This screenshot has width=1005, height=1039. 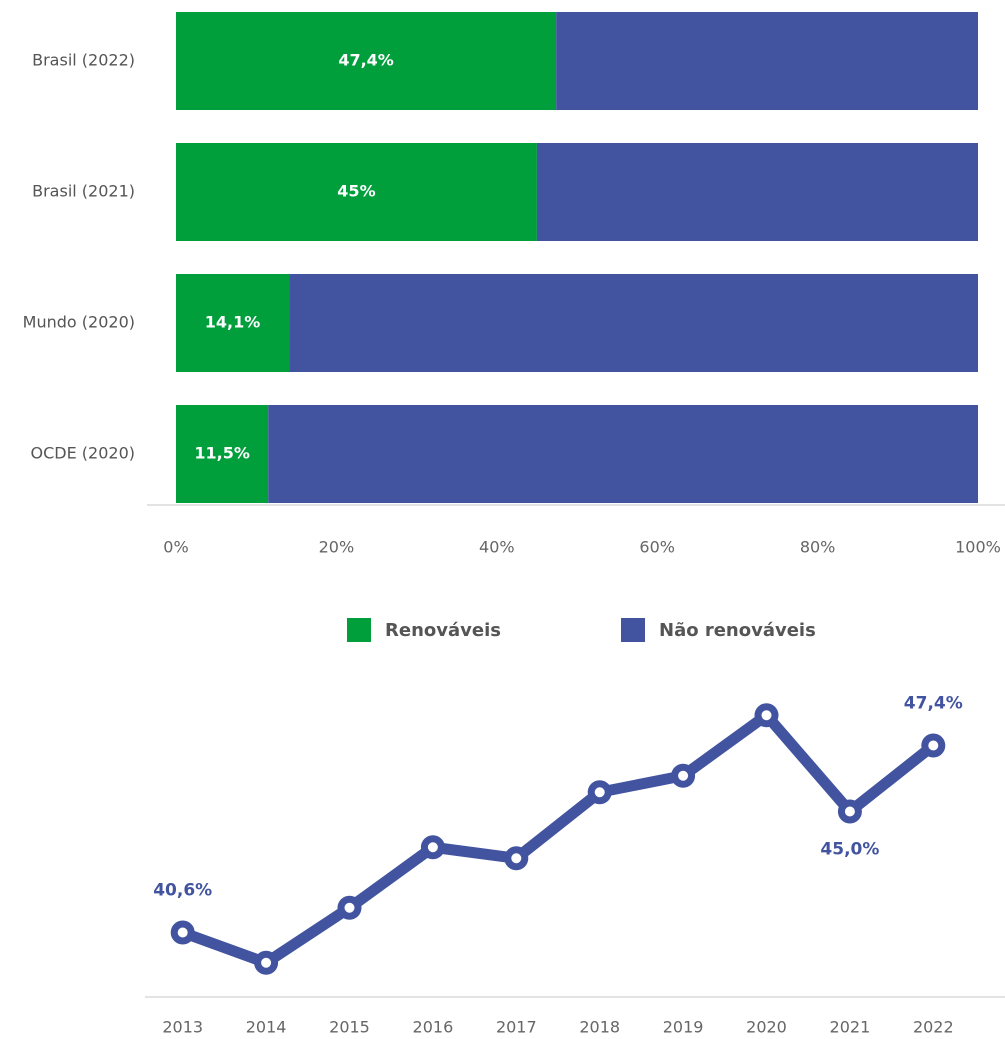 I want to click on x-tick-label: 0%, so click(x=175, y=547).